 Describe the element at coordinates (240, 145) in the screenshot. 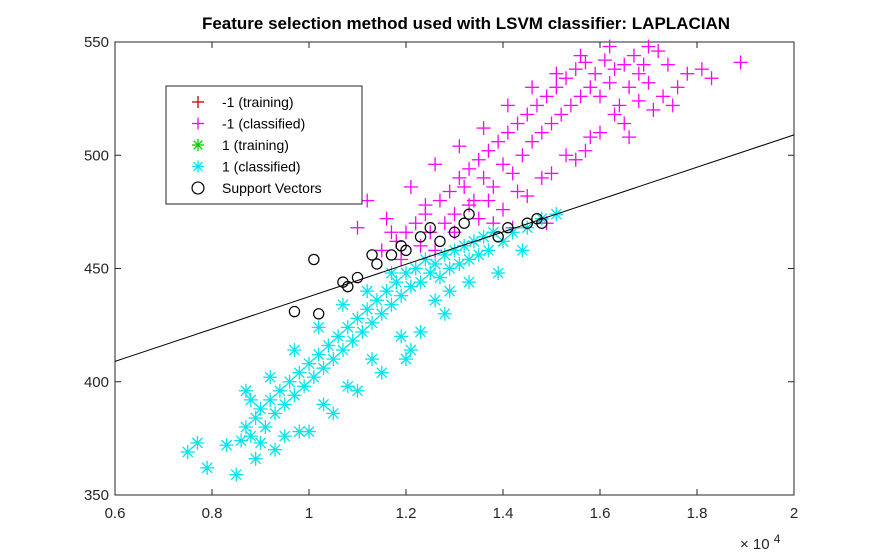

I see `legend-item: 1 (training)` at that location.